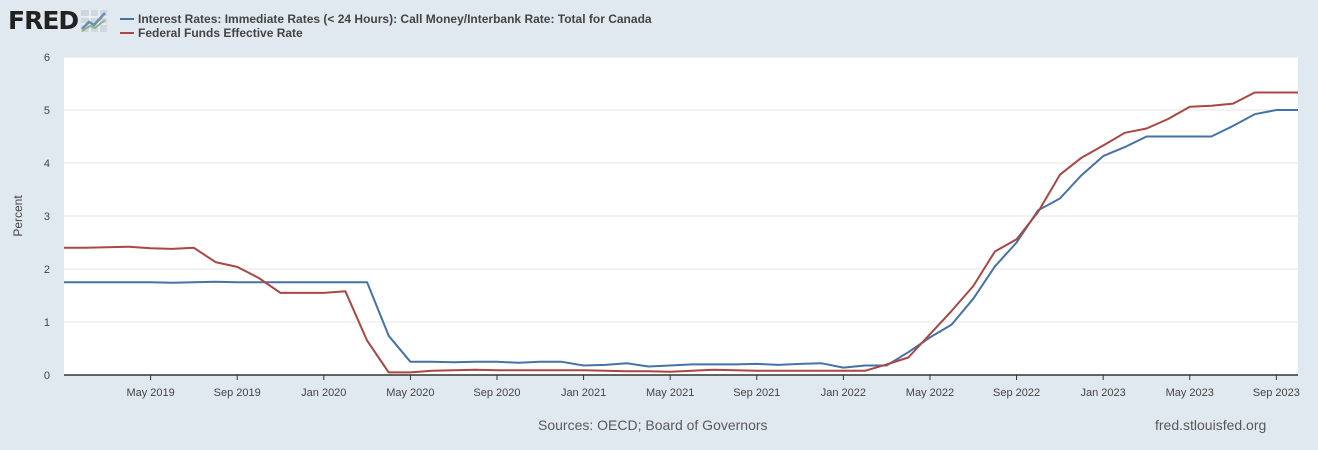 This screenshot has height=450, width=1318. Describe the element at coordinates (58, 20) in the screenshot. I see `fred-logo: FRED` at that location.